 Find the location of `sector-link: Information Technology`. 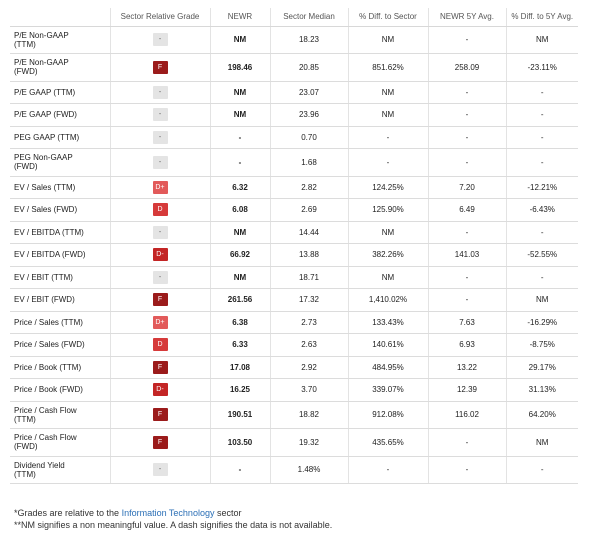

sector-link: Information Technology is located at coordinates (168, 513).